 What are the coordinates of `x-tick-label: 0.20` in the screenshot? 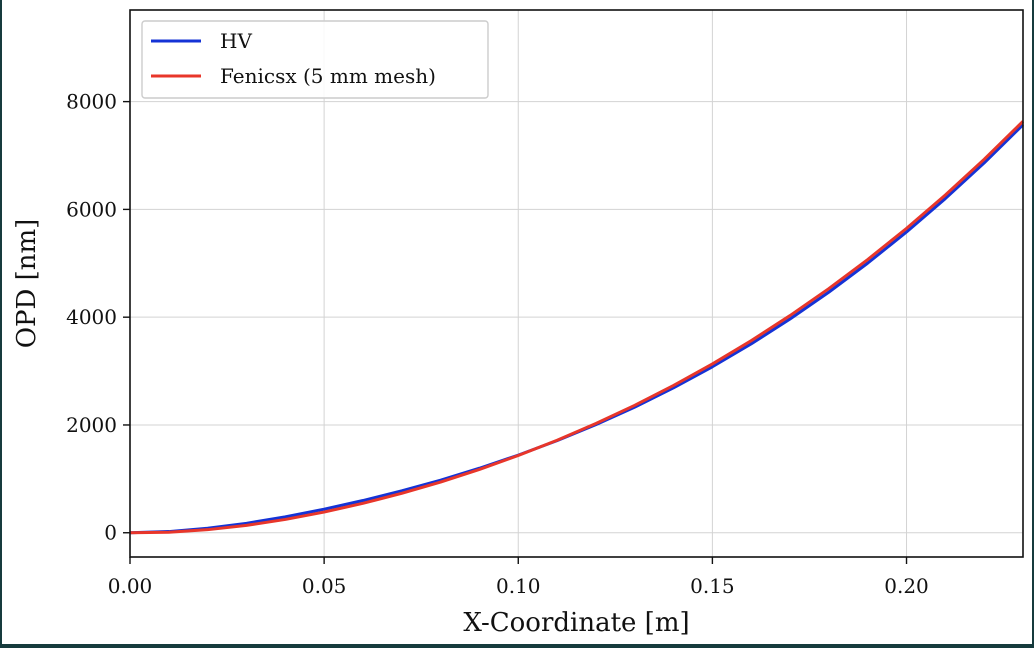 It's located at (906, 586).